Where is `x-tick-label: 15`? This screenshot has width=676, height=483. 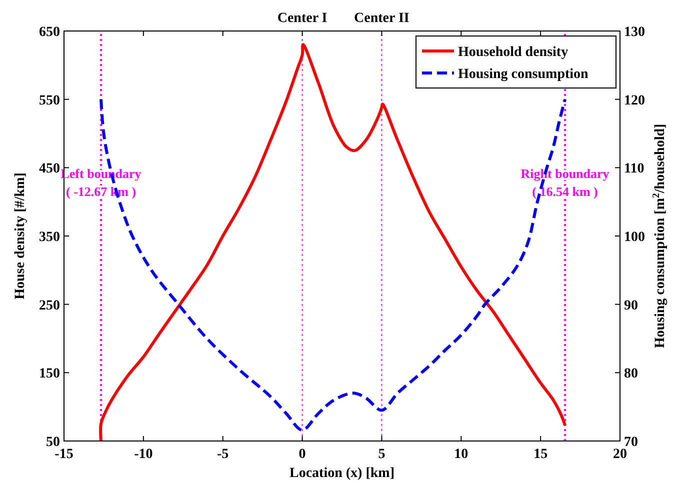 x-tick-label: 15 is located at coordinates (541, 454).